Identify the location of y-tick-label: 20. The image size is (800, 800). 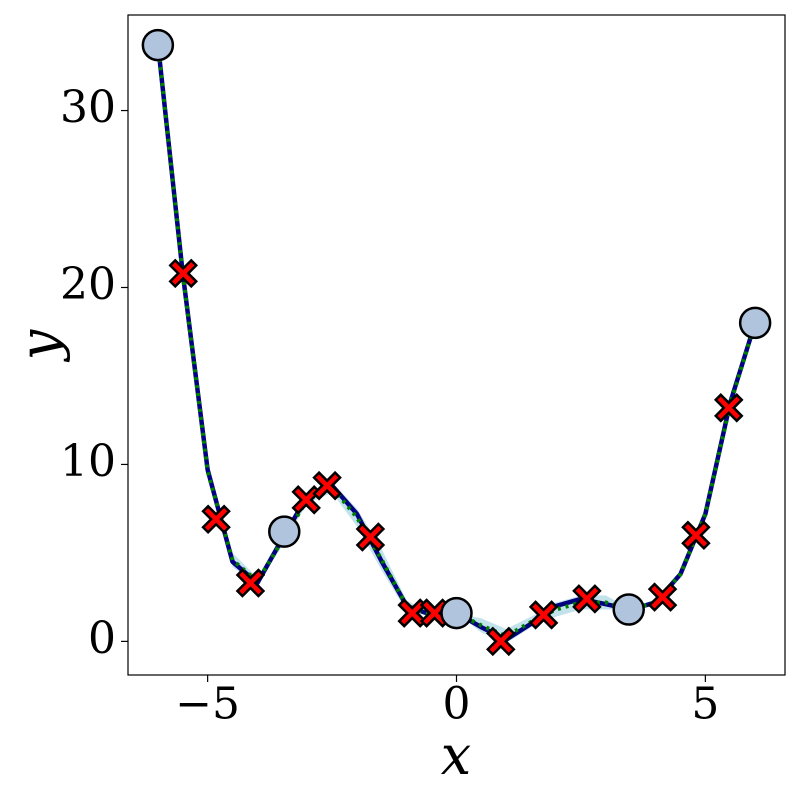
(88, 284).